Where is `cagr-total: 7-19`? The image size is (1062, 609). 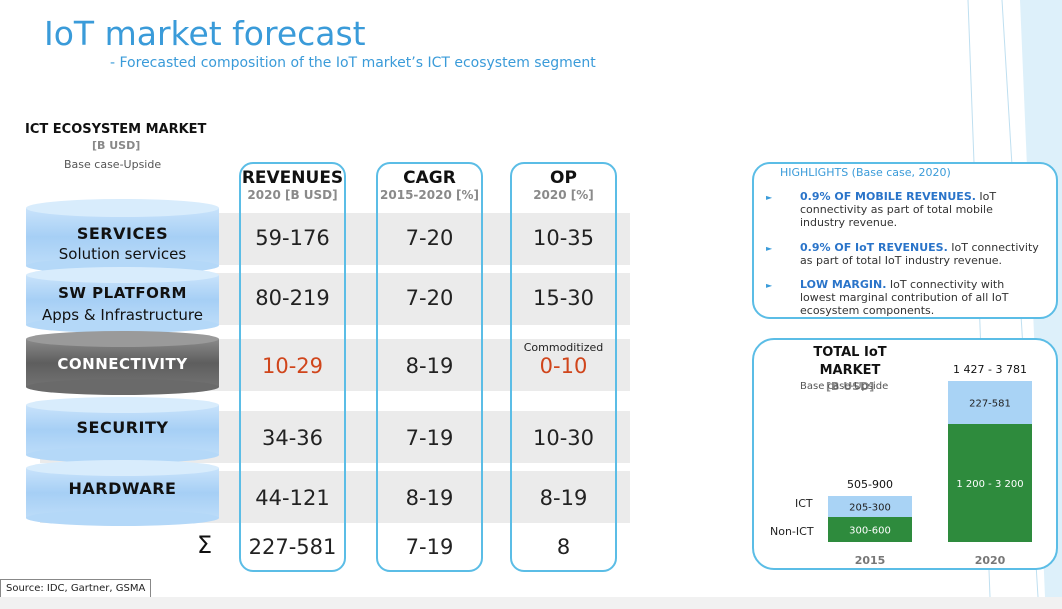
cagr-total: 7-19 is located at coordinates (429, 547).